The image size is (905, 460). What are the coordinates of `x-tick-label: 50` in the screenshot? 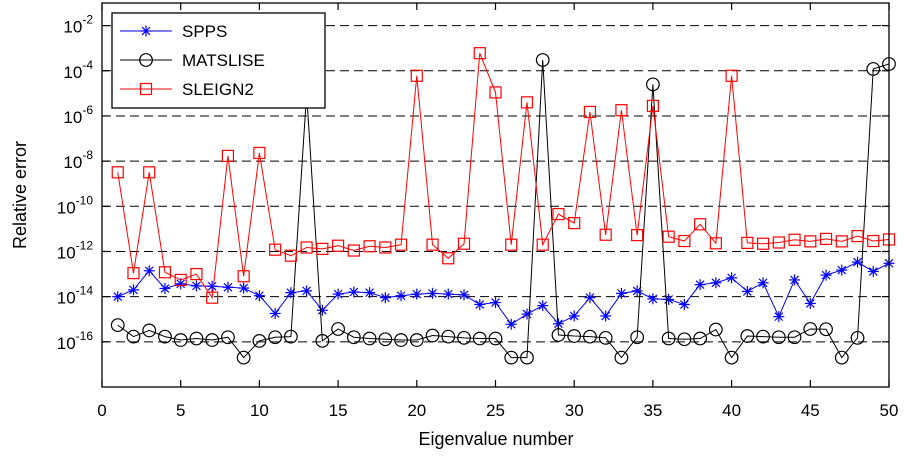 It's located at (889, 410).